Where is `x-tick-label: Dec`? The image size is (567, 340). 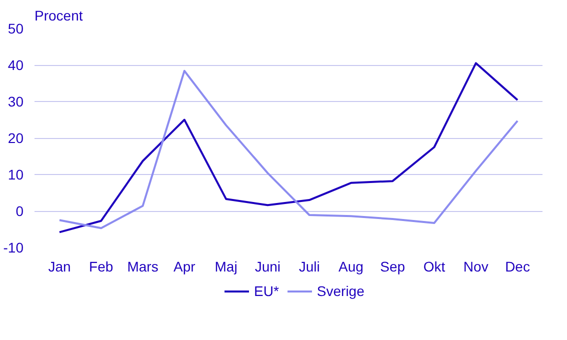 x-tick-label: Dec is located at coordinates (517, 266).